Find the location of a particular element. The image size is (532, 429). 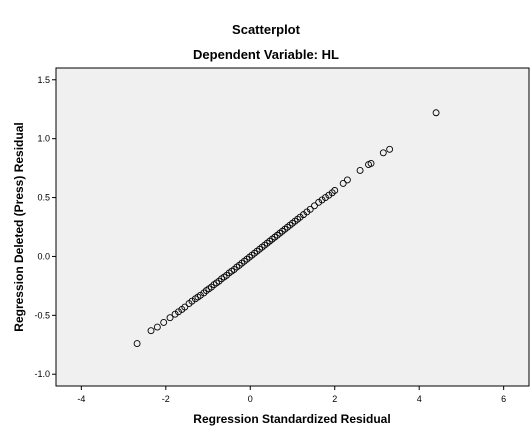

chart-title: Scatterplot is located at coordinates (266, 29).